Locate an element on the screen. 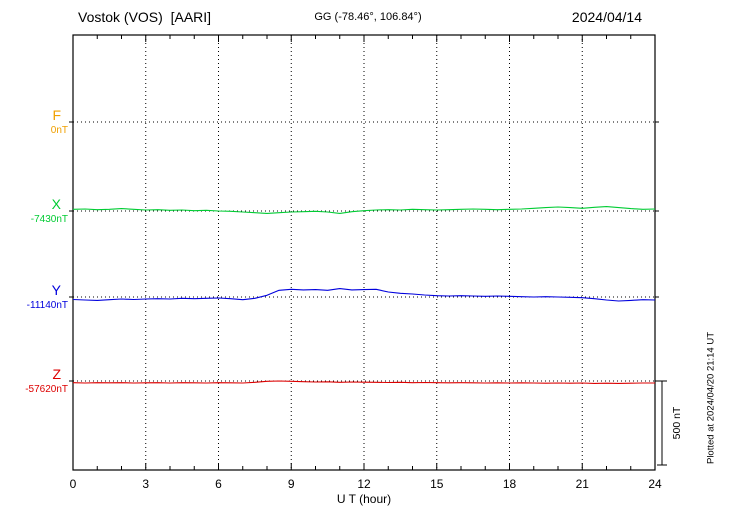 The image size is (730, 520). component-label-Z: Z -57620nT is located at coordinates (38, 380).